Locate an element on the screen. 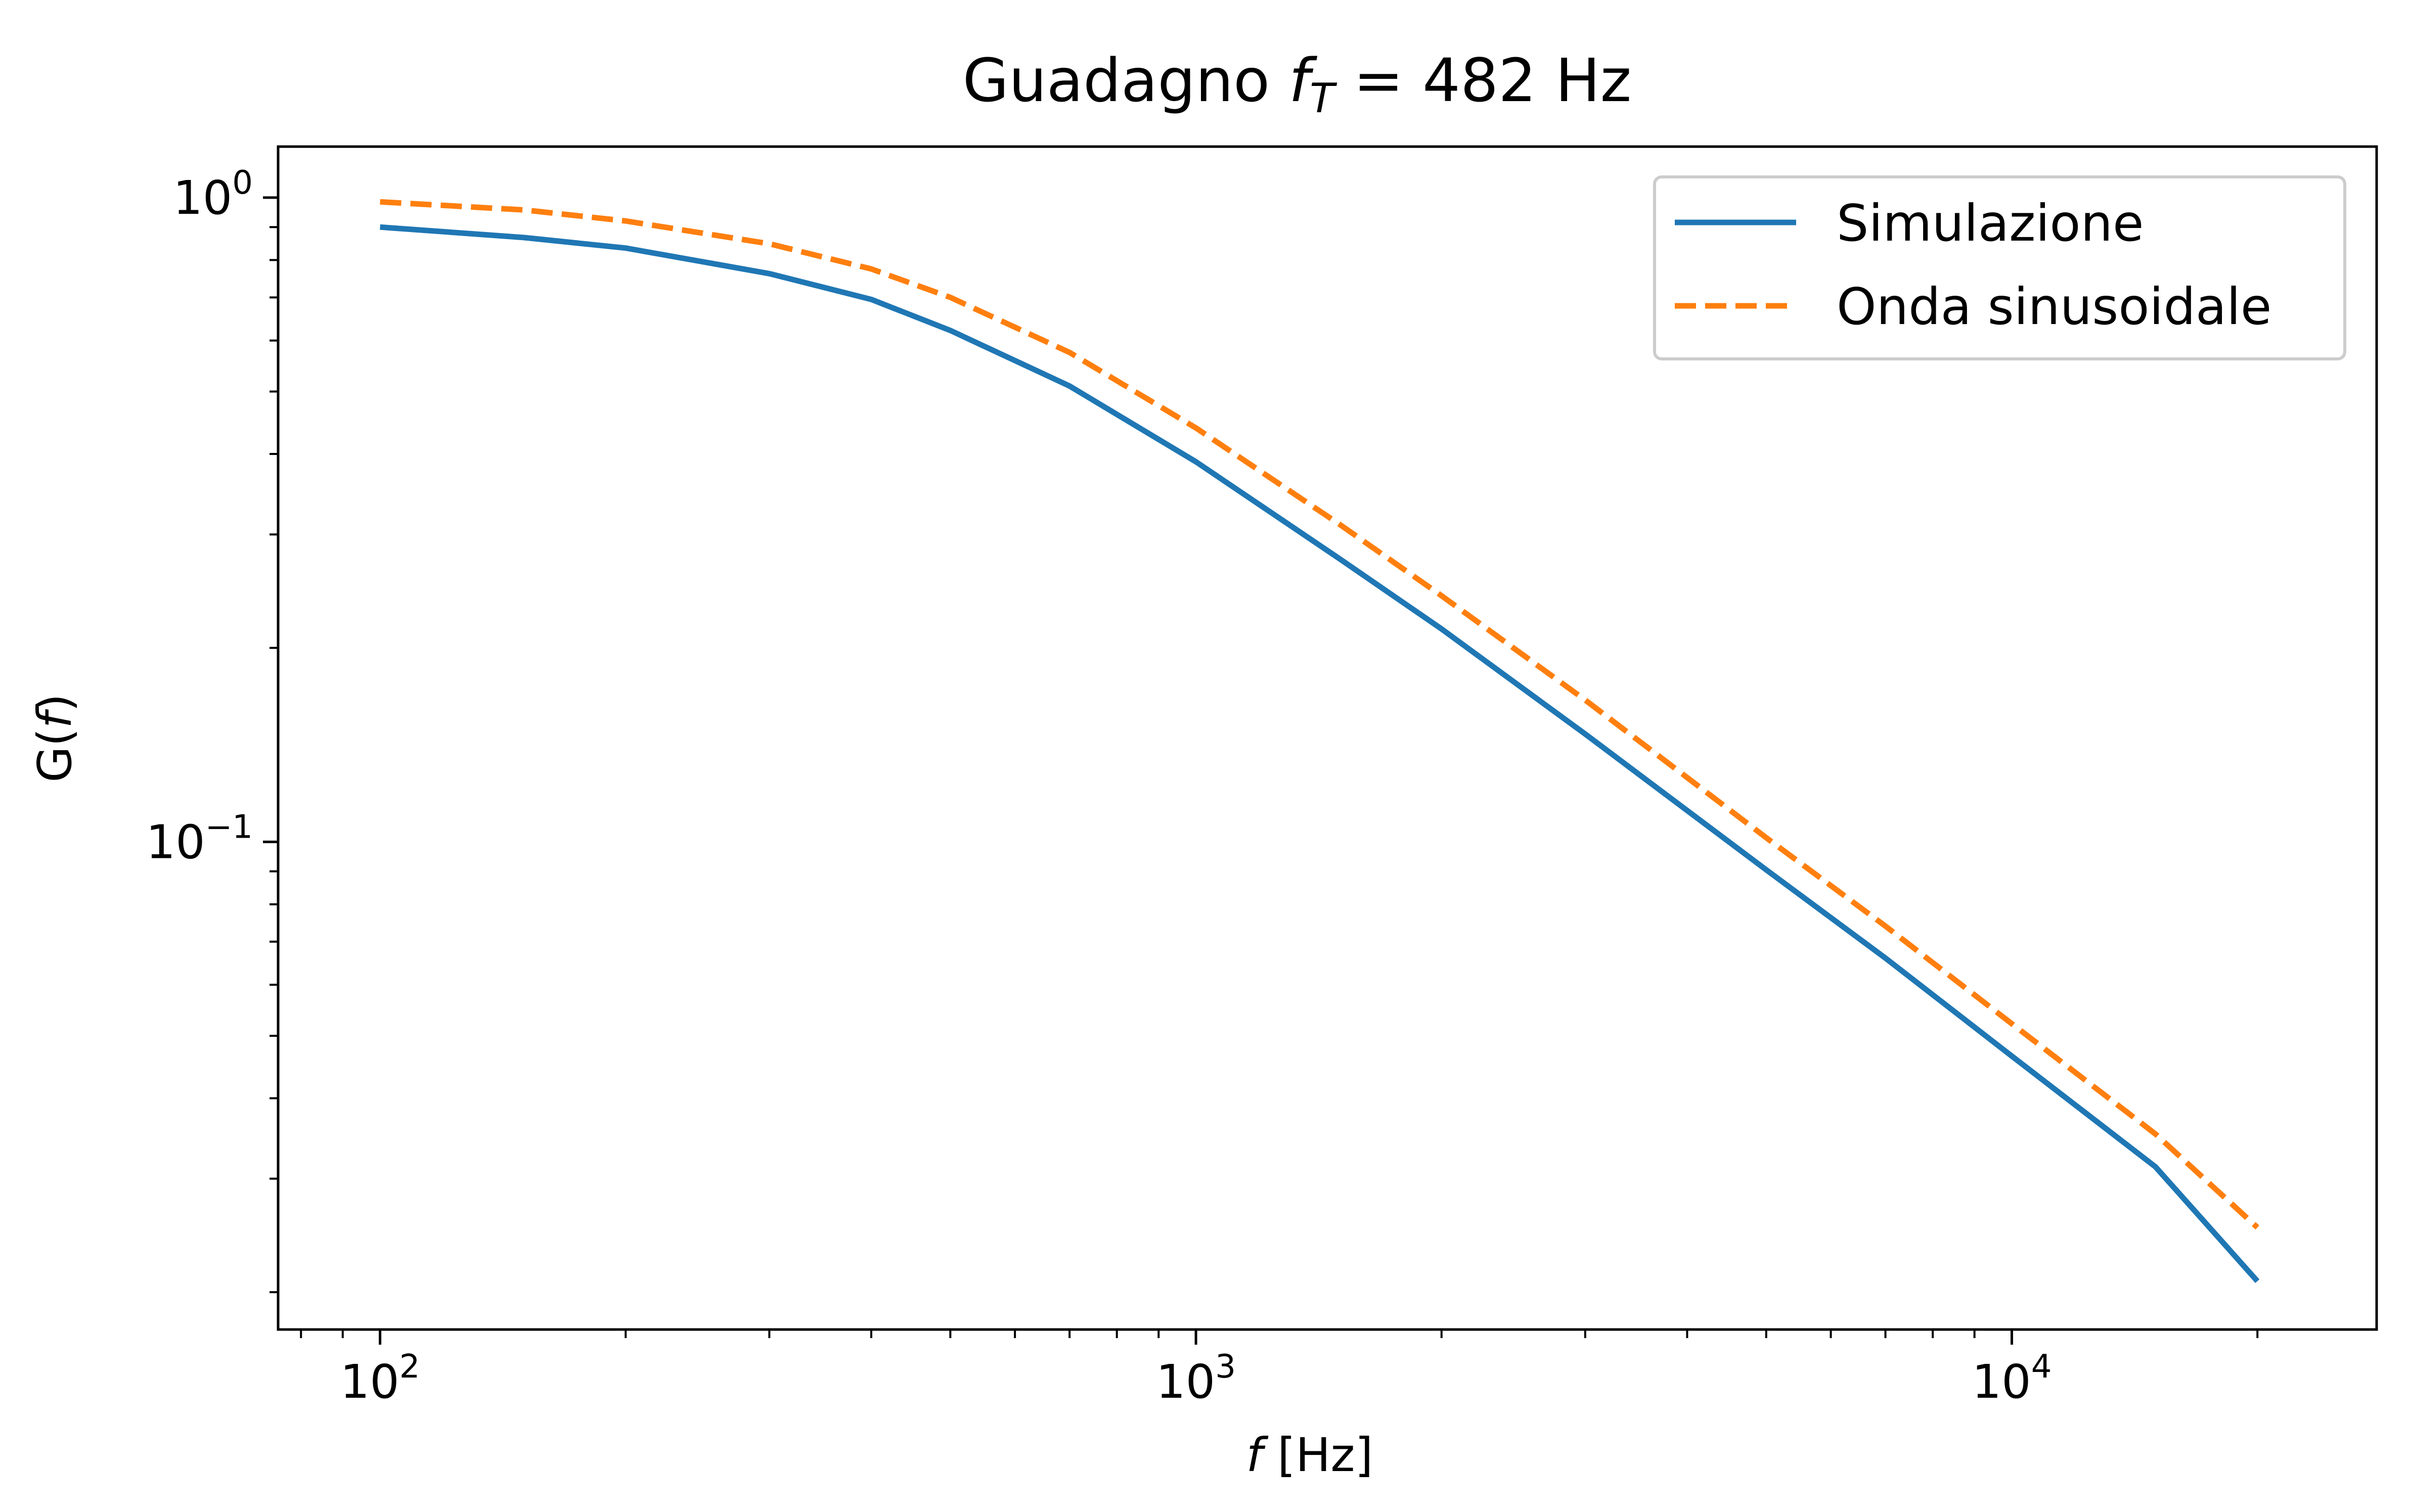 This screenshot has height=1512, width=2409. legend: Simulazione Onda sinusoidale is located at coordinates (1999, 268).